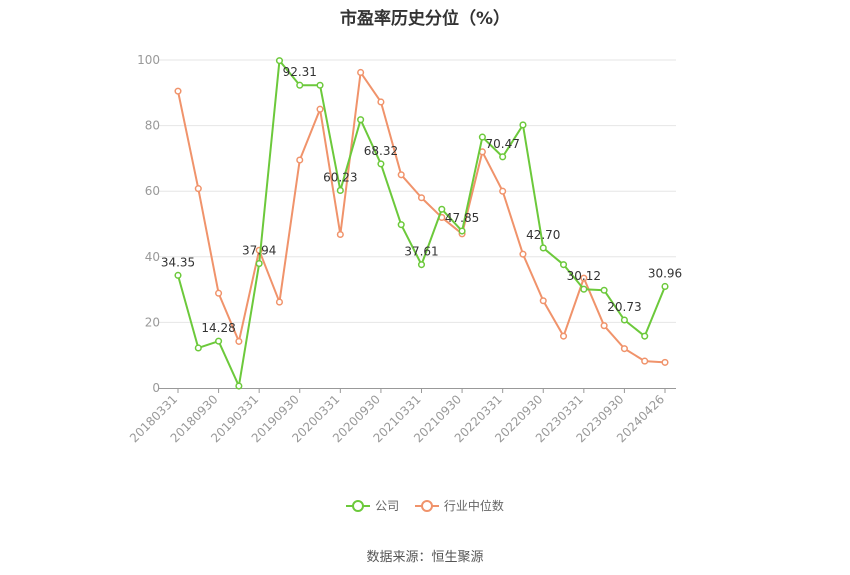  I want to click on legend-label-industry-median: 行业中位数, so click(473, 506).